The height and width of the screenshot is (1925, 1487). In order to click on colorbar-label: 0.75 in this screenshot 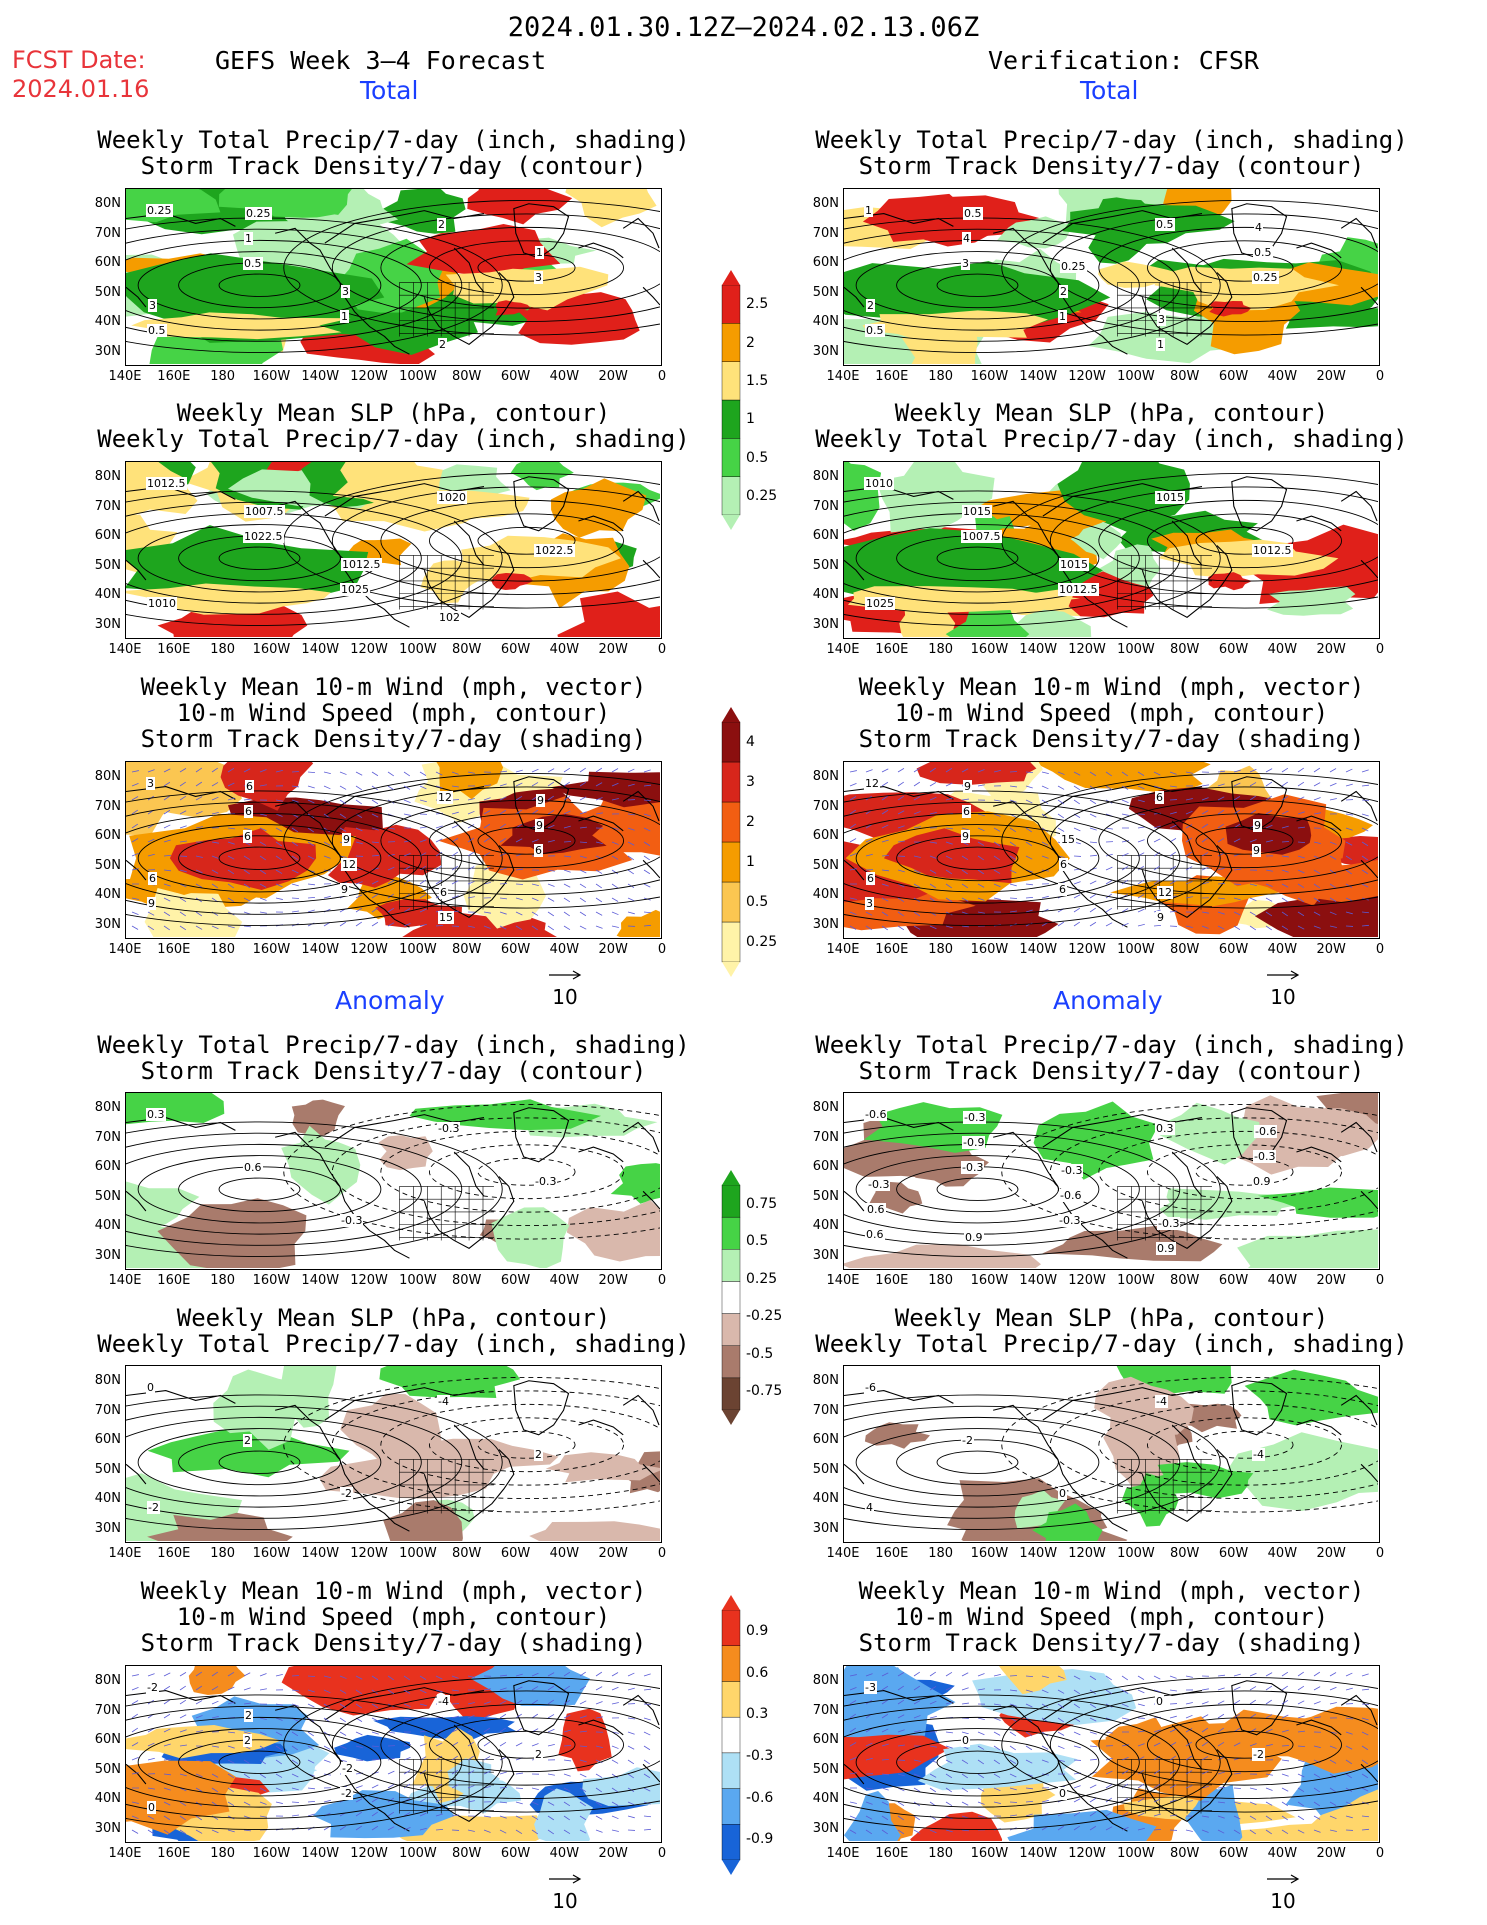, I will do `click(762, 1203)`.